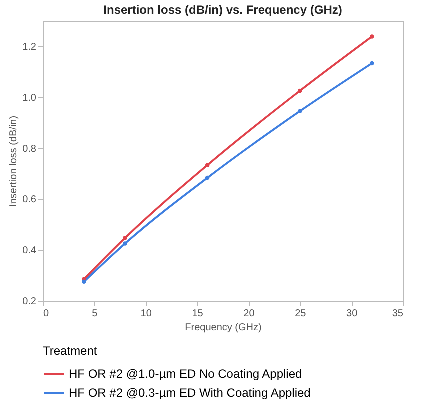 Image resolution: width=423 pixels, height=404 pixels. Describe the element at coordinates (185, 374) in the screenshot. I see `legend-label: HF OR #2 @1.0-µm ED No Coating Applied` at that location.